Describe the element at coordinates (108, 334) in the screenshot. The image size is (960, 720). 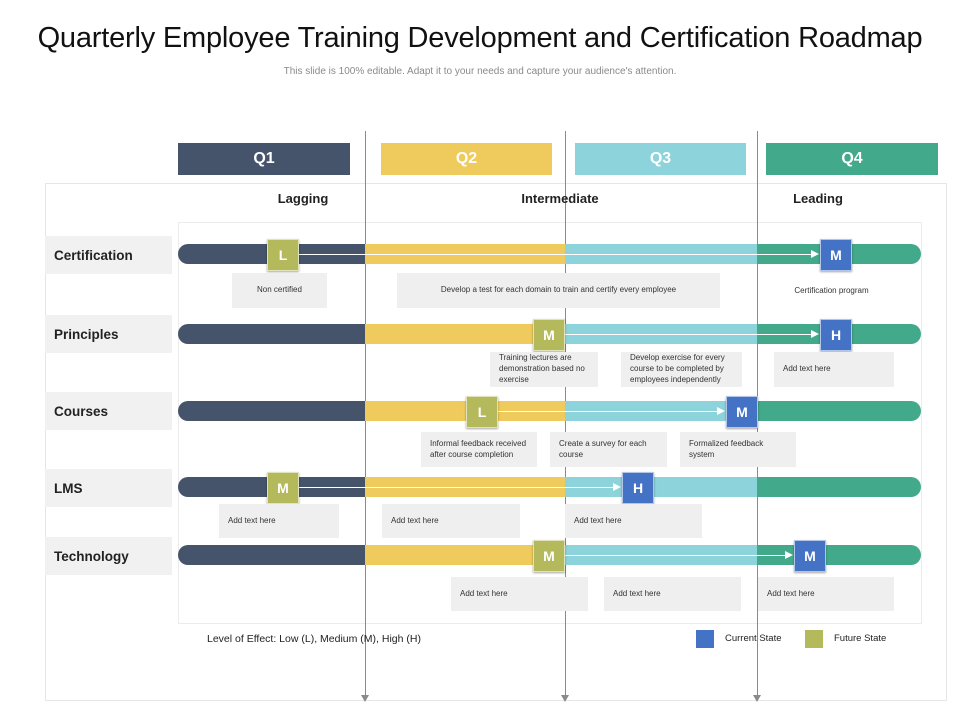
I see `row-label-principles: Principles` at that location.